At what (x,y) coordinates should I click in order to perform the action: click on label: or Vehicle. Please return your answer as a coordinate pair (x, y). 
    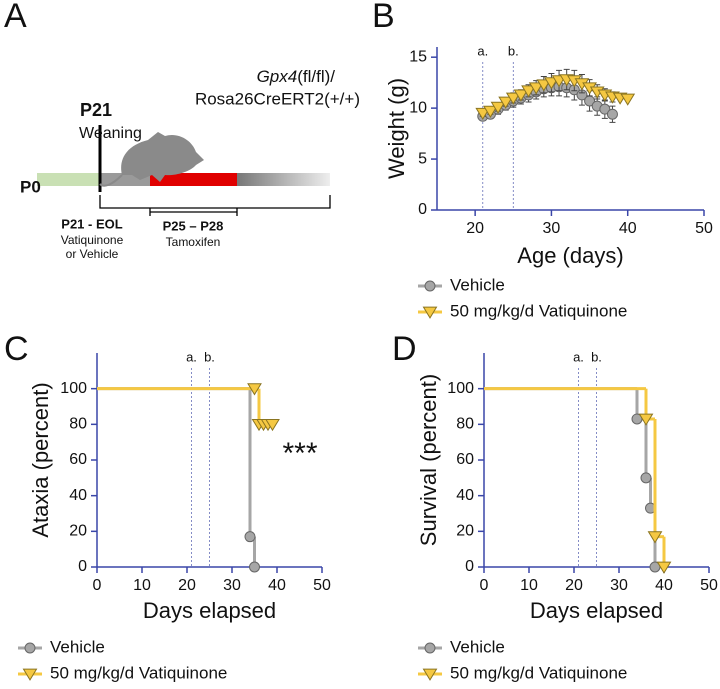
    Looking at the image, I should click on (92, 254).